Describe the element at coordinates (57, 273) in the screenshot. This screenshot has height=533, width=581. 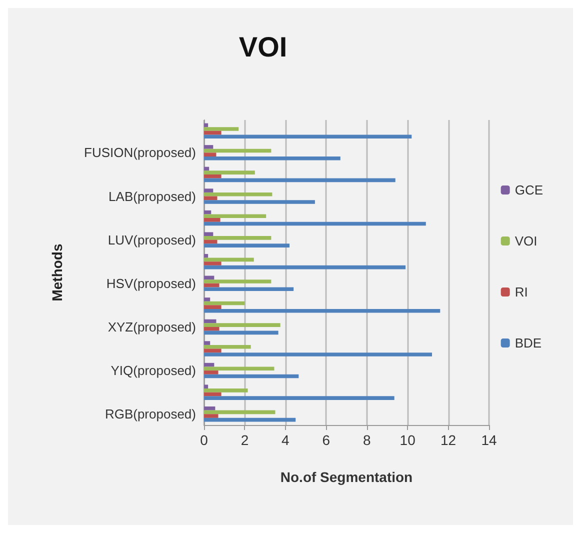
I see `y-axis-title: Methods` at that location.